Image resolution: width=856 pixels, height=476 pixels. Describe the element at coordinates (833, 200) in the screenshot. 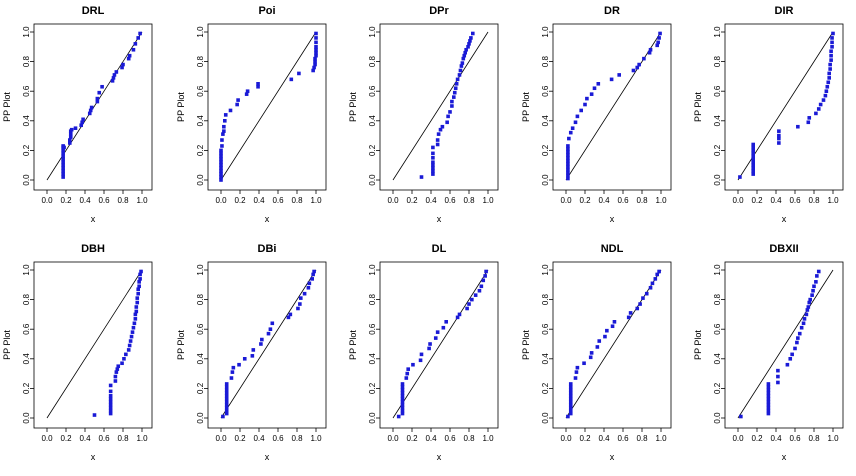

I see `x-tick-label: 1.0` at that location.